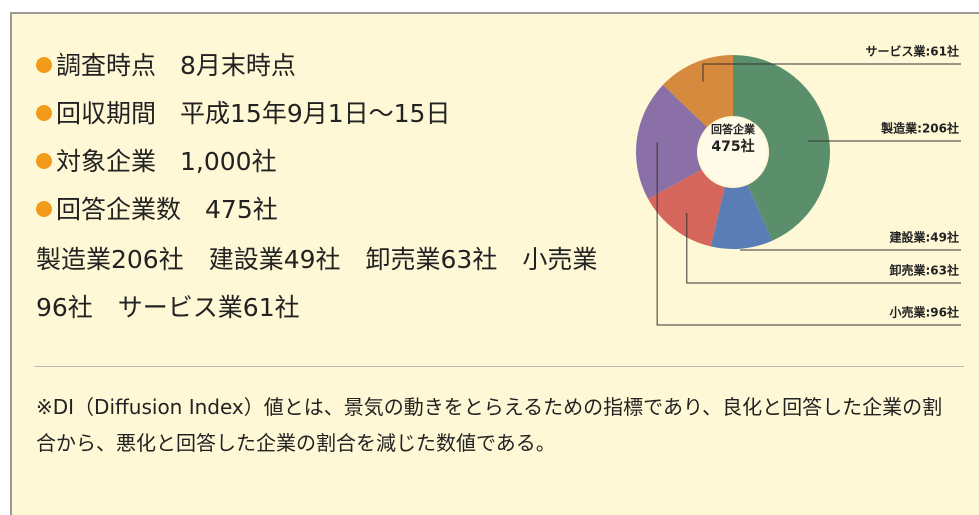  I want to click on item-value: 475社, so click(241, 209).